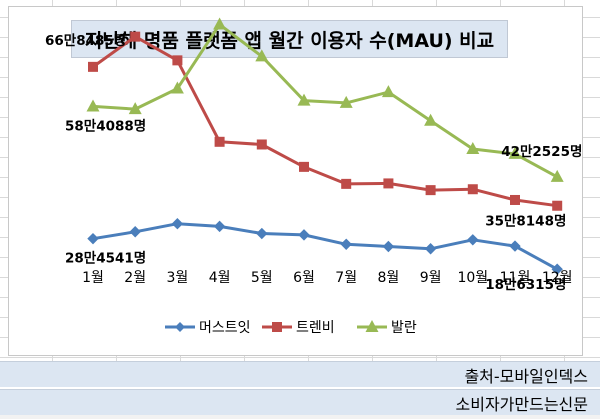 This screenshot has height=419, width=600. I want to click on x-tick-label: 1월, so click(93, 278).